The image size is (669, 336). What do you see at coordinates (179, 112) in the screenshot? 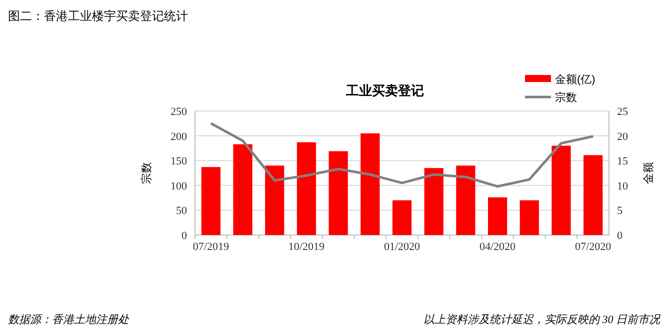
I see `y-tick-label: 250` at bounding box center [179, 112].